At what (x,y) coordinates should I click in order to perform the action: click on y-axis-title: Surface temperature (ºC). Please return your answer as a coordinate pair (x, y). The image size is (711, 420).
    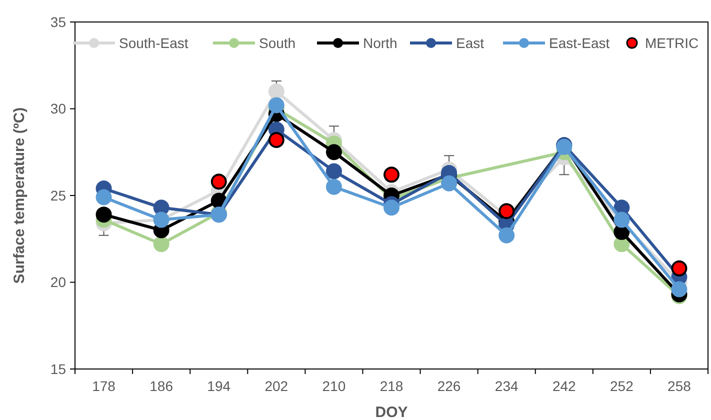
    Looking at the image, I should click on (19, 195).